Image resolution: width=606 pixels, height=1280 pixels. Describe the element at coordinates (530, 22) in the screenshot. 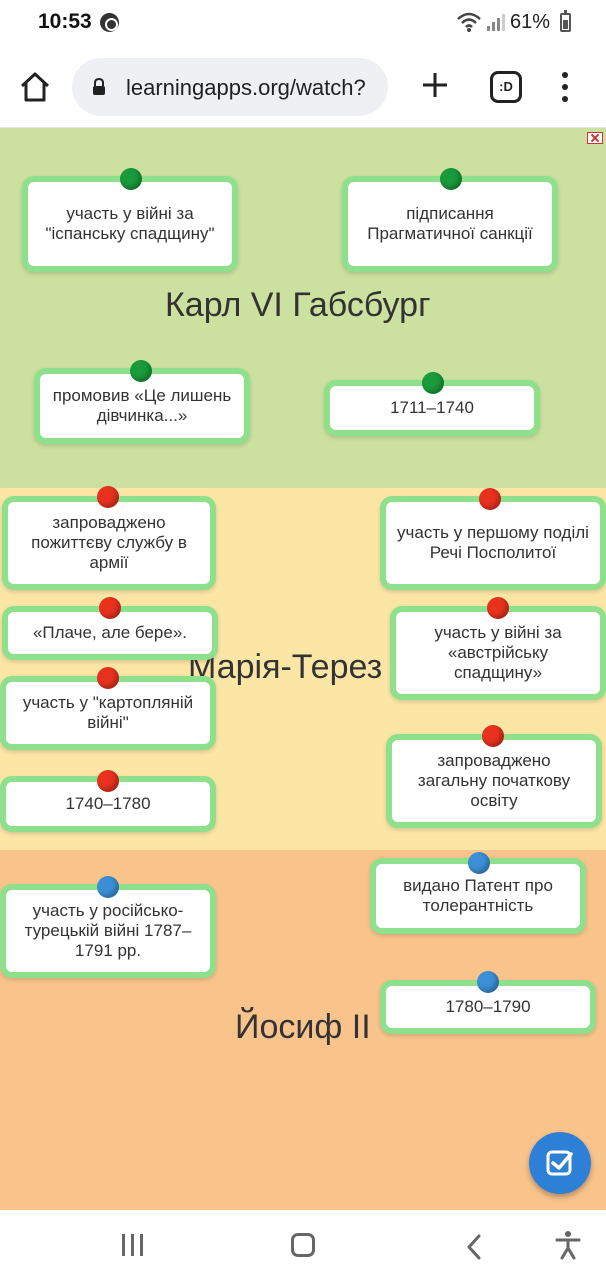

I see `battery-percent: 61%` at that location.